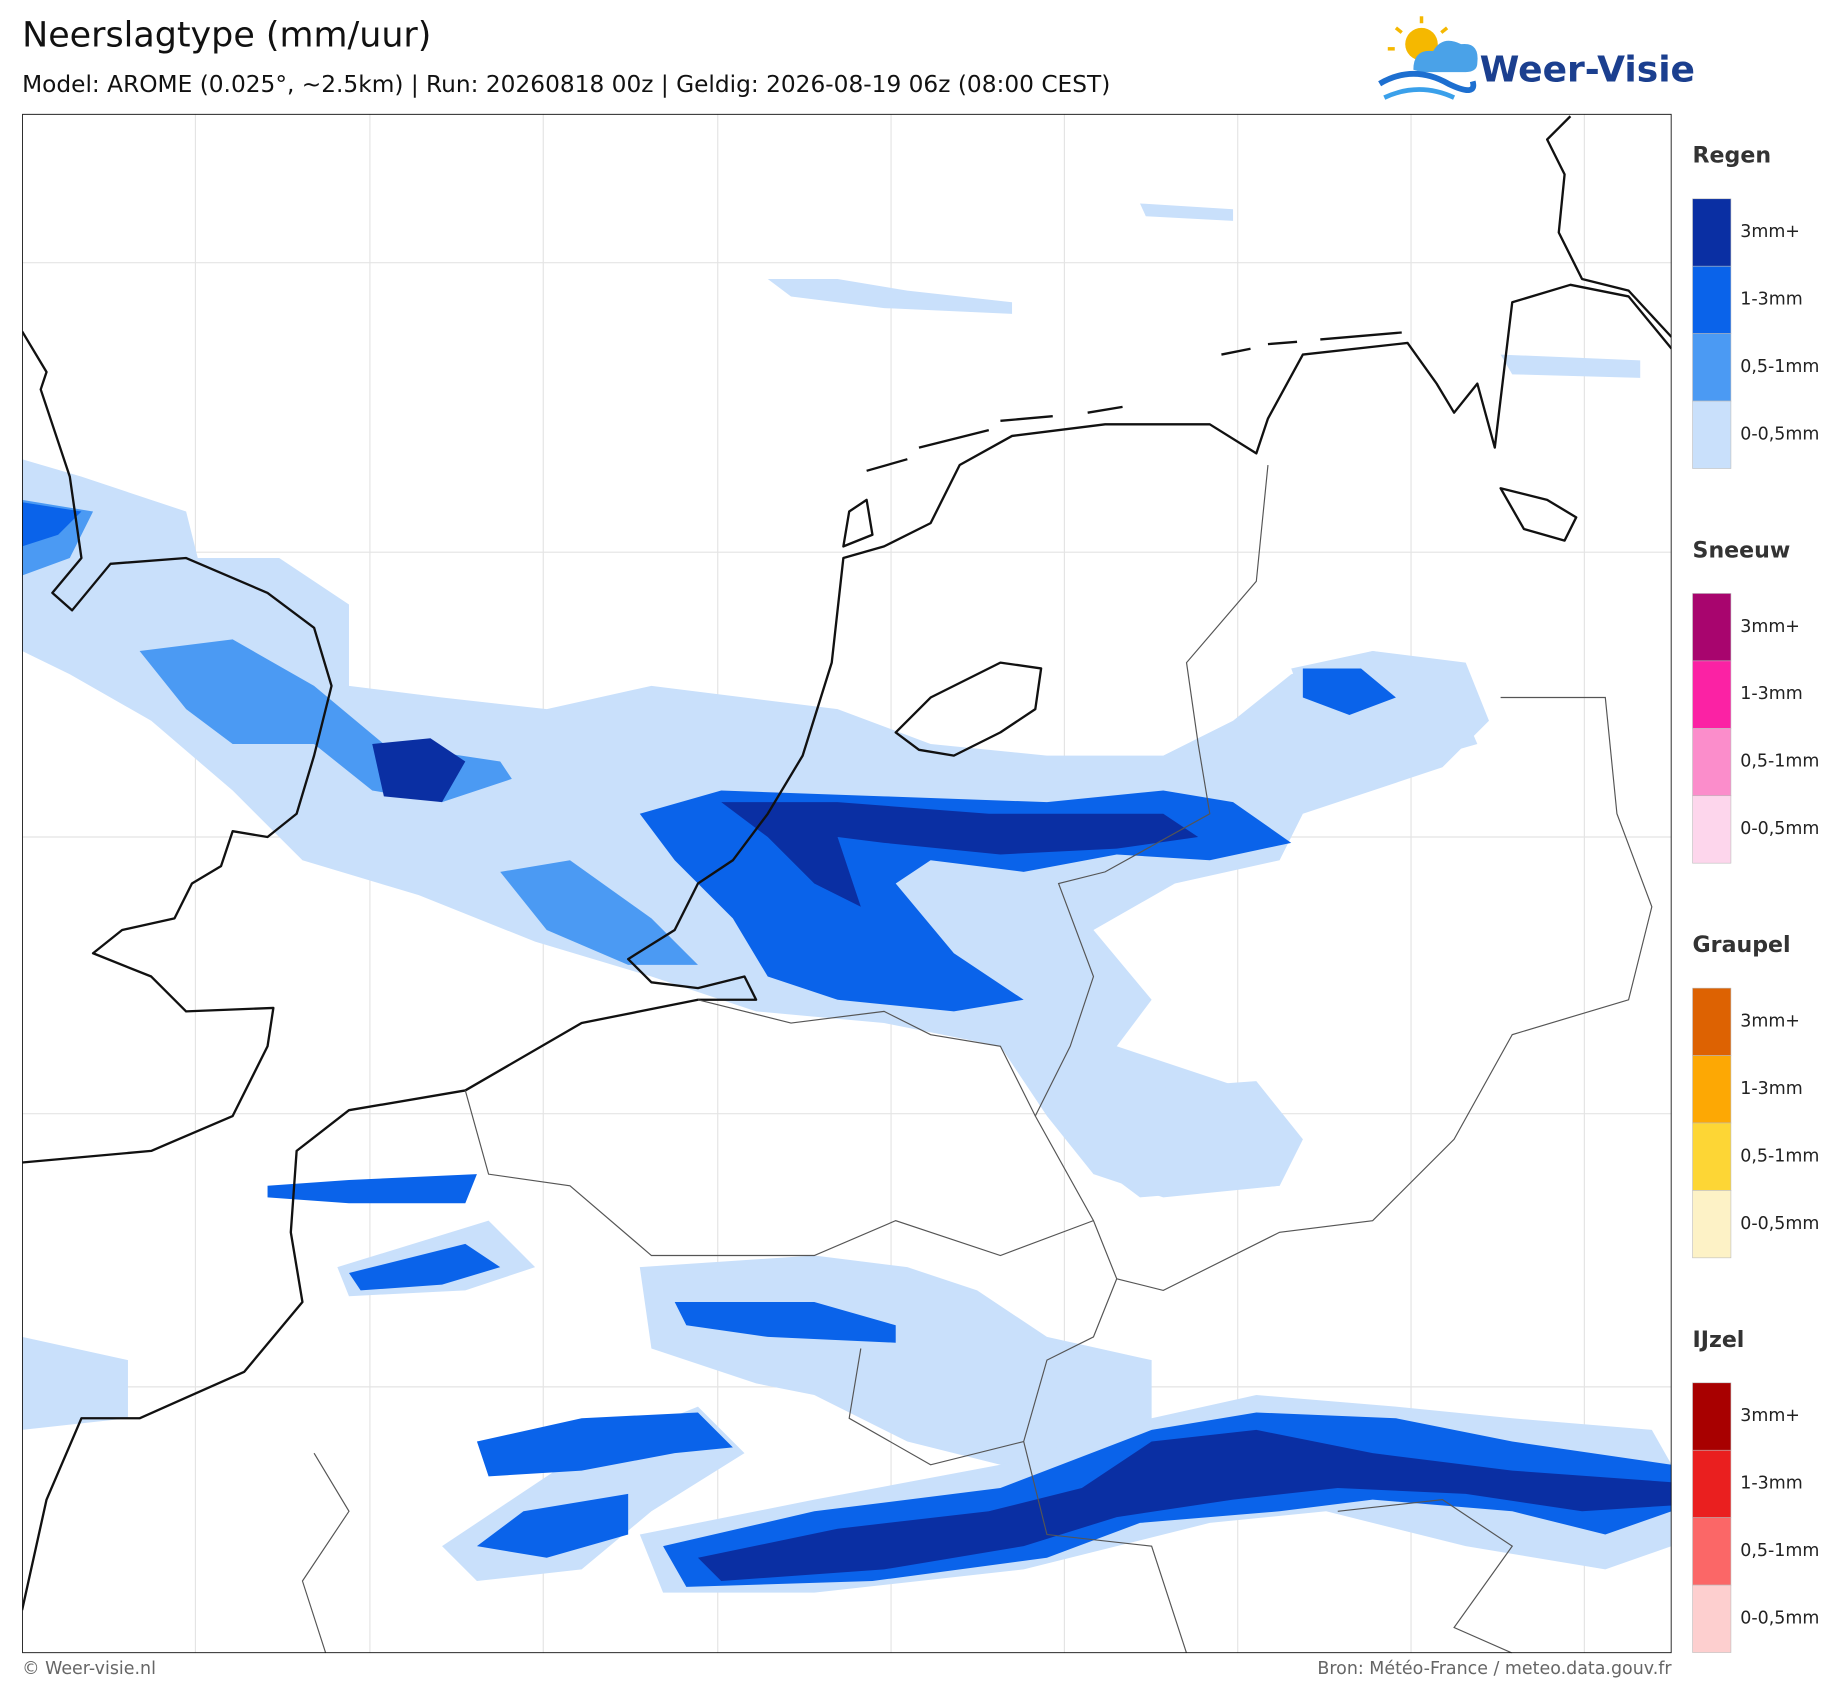 This screenshot has height=1685, width=1824. Describe the element at coordinates (89, 1669) in the screenshot. I see `footer-left: © Weer-visie.nl` at that location.